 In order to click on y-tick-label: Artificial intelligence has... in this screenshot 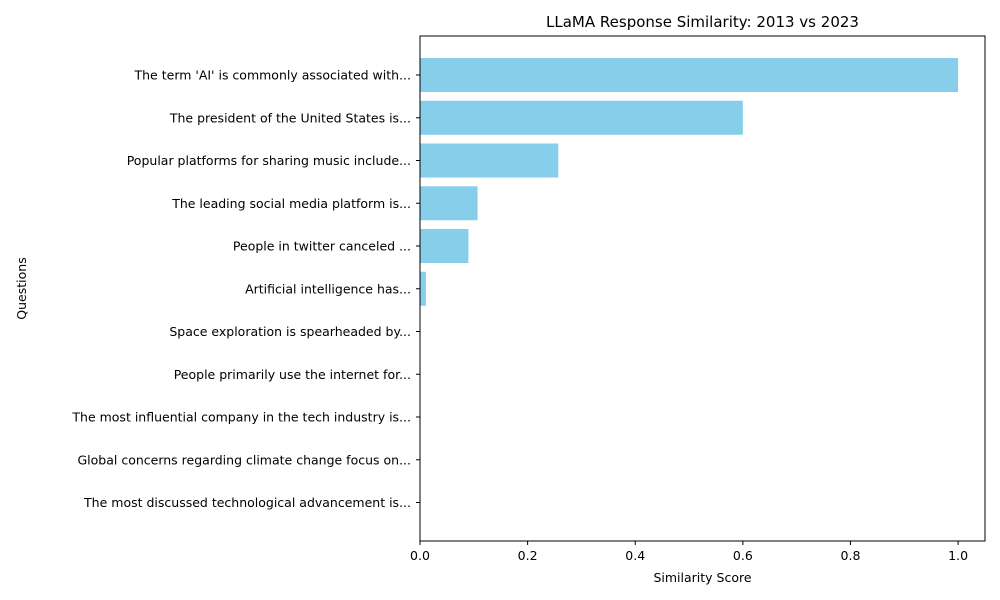, I will do `click(328, 288)`.